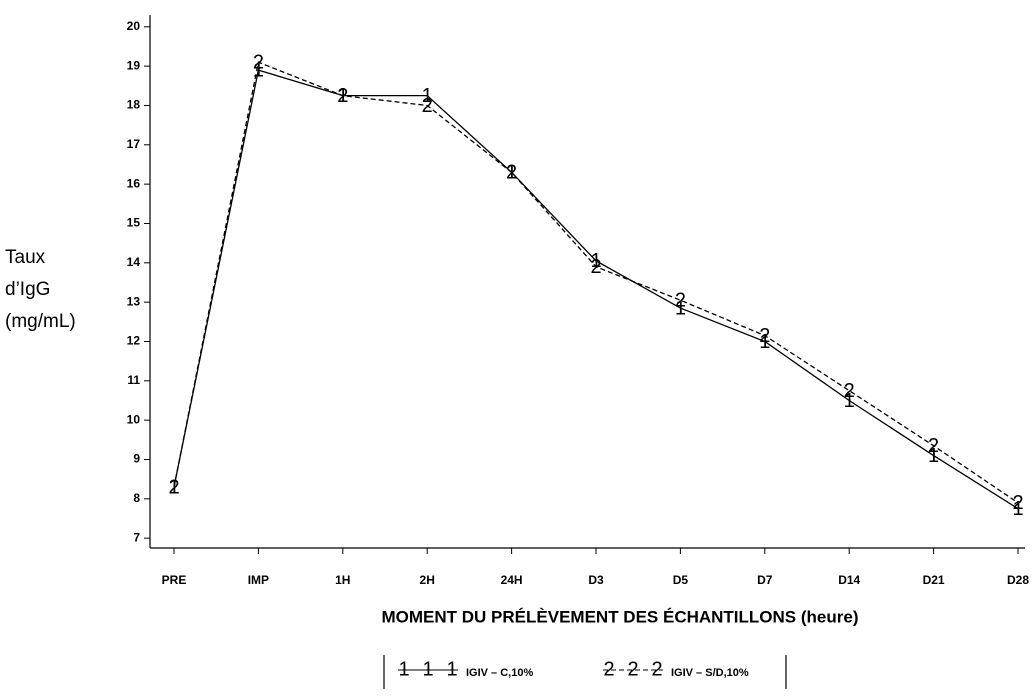  Describe the element at coordinates (136, 459) in the screenshot. I see `y-tick-label: 9` at that location.